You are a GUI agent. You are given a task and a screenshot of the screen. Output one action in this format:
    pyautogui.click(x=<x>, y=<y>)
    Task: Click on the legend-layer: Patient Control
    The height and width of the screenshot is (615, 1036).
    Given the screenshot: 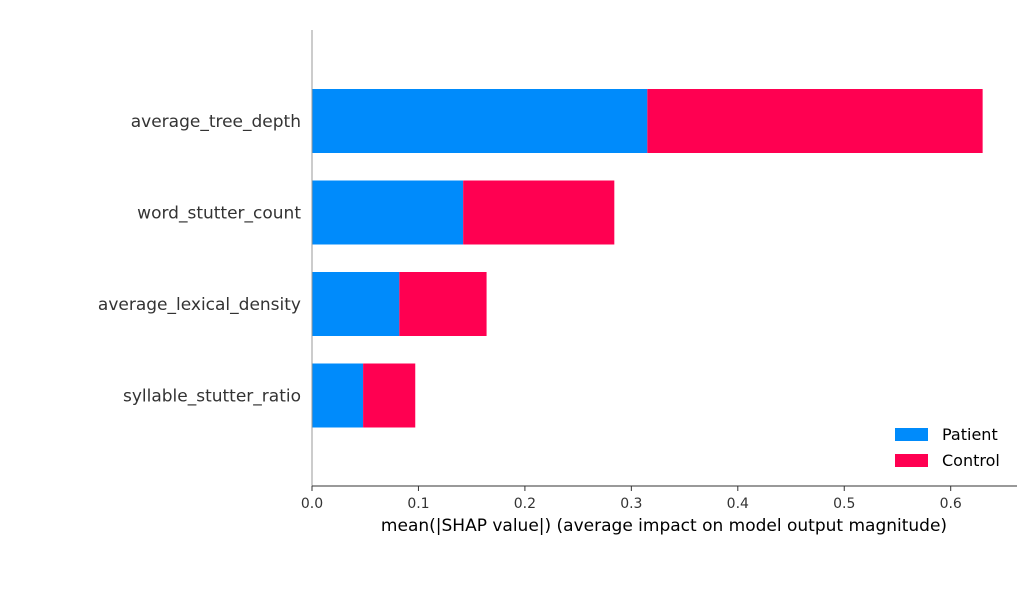 What is the action you would take?
    pyautogui.click(x=947, y=447)
    